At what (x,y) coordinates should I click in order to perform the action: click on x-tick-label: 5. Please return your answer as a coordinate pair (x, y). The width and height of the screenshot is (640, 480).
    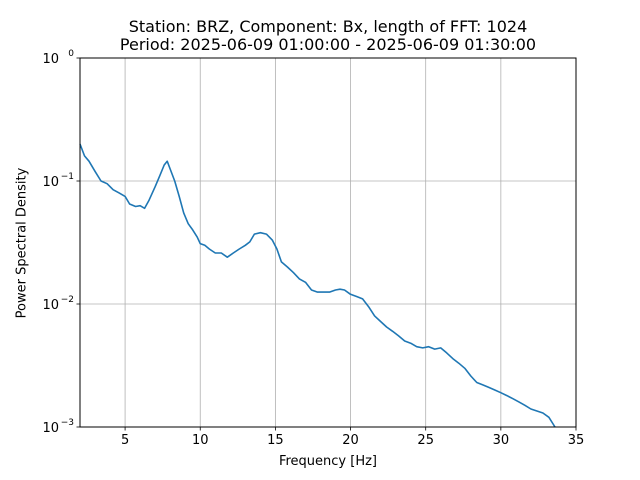
    Looking at the image, I should click on (125, 440).